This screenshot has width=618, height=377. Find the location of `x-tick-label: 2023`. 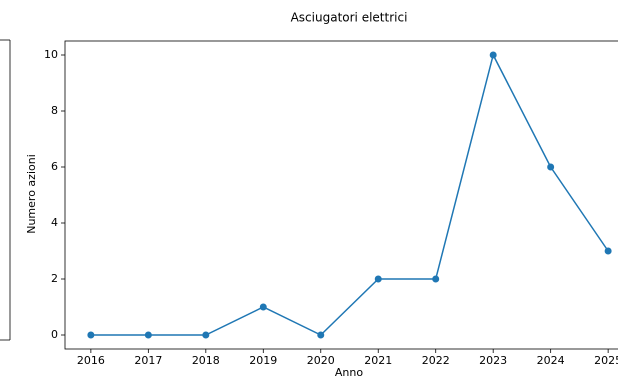

x-tick-label: 2023 is located at coordinates (493, 360).